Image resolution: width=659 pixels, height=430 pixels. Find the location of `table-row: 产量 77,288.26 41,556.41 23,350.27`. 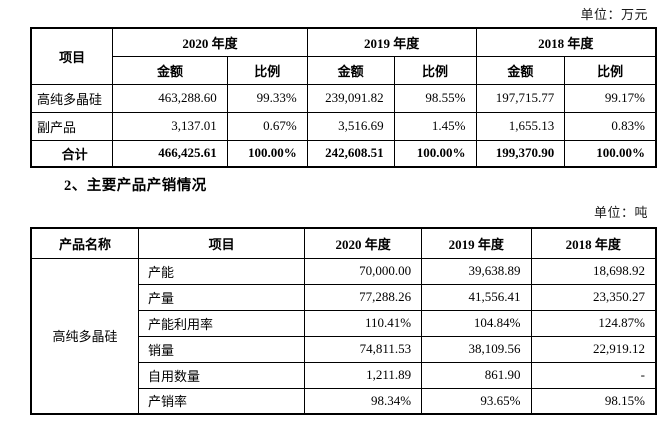

table-row: 产量 77,288.26 41,556.41 23,350.27 is located at coordinates (344, 297).